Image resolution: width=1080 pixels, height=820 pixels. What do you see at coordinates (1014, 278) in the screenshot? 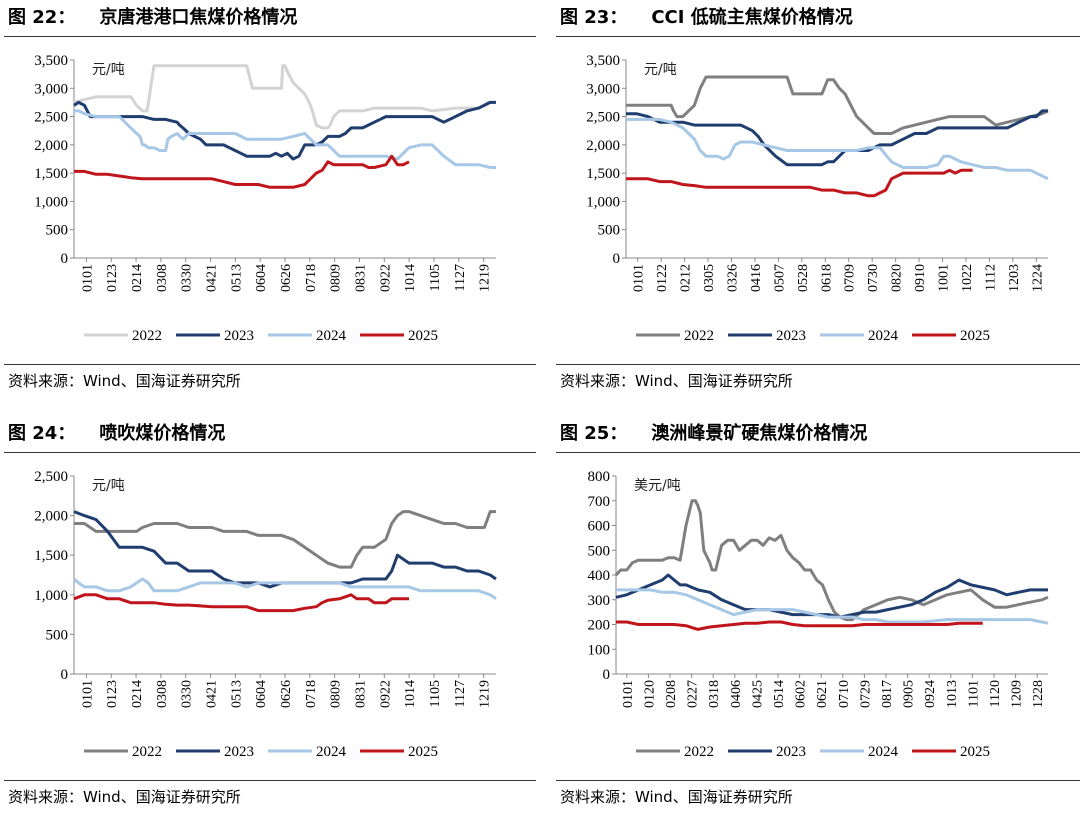
I see `x-tick-label: 1203` at bounding box center [1014, 278].